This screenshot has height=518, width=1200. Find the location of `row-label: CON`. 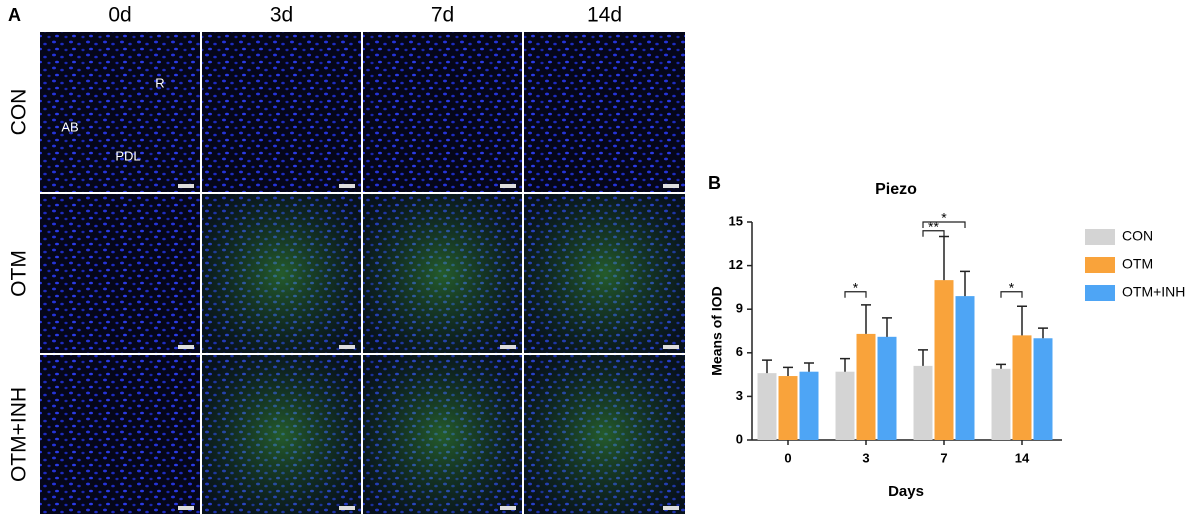

row-label: CON is located at coordinates (19, 112).